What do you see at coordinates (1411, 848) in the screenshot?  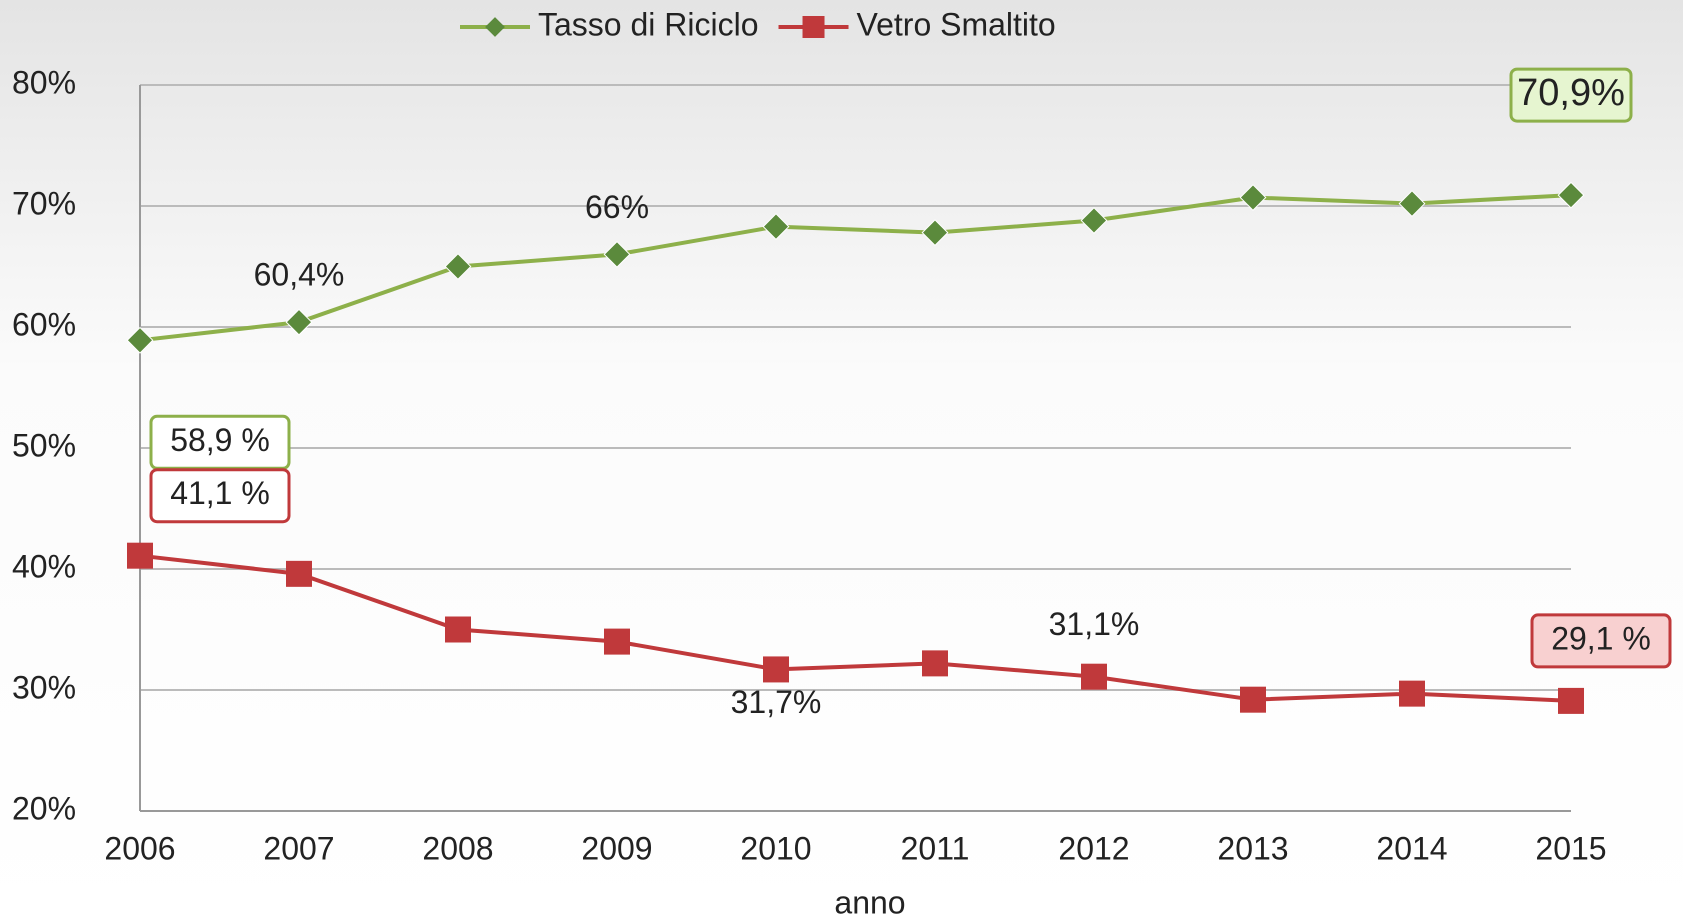 I see `x-tick-label: 2014` at bounding box center [1411, 848].